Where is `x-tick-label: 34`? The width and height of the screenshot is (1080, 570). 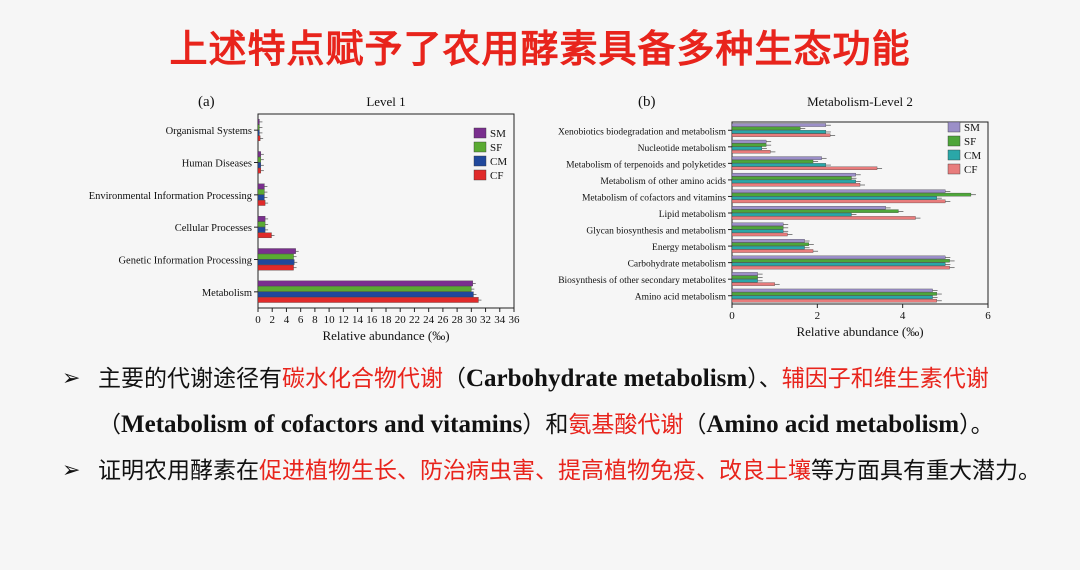 x-tick-label: 34 is located at coordinates (500, 320).